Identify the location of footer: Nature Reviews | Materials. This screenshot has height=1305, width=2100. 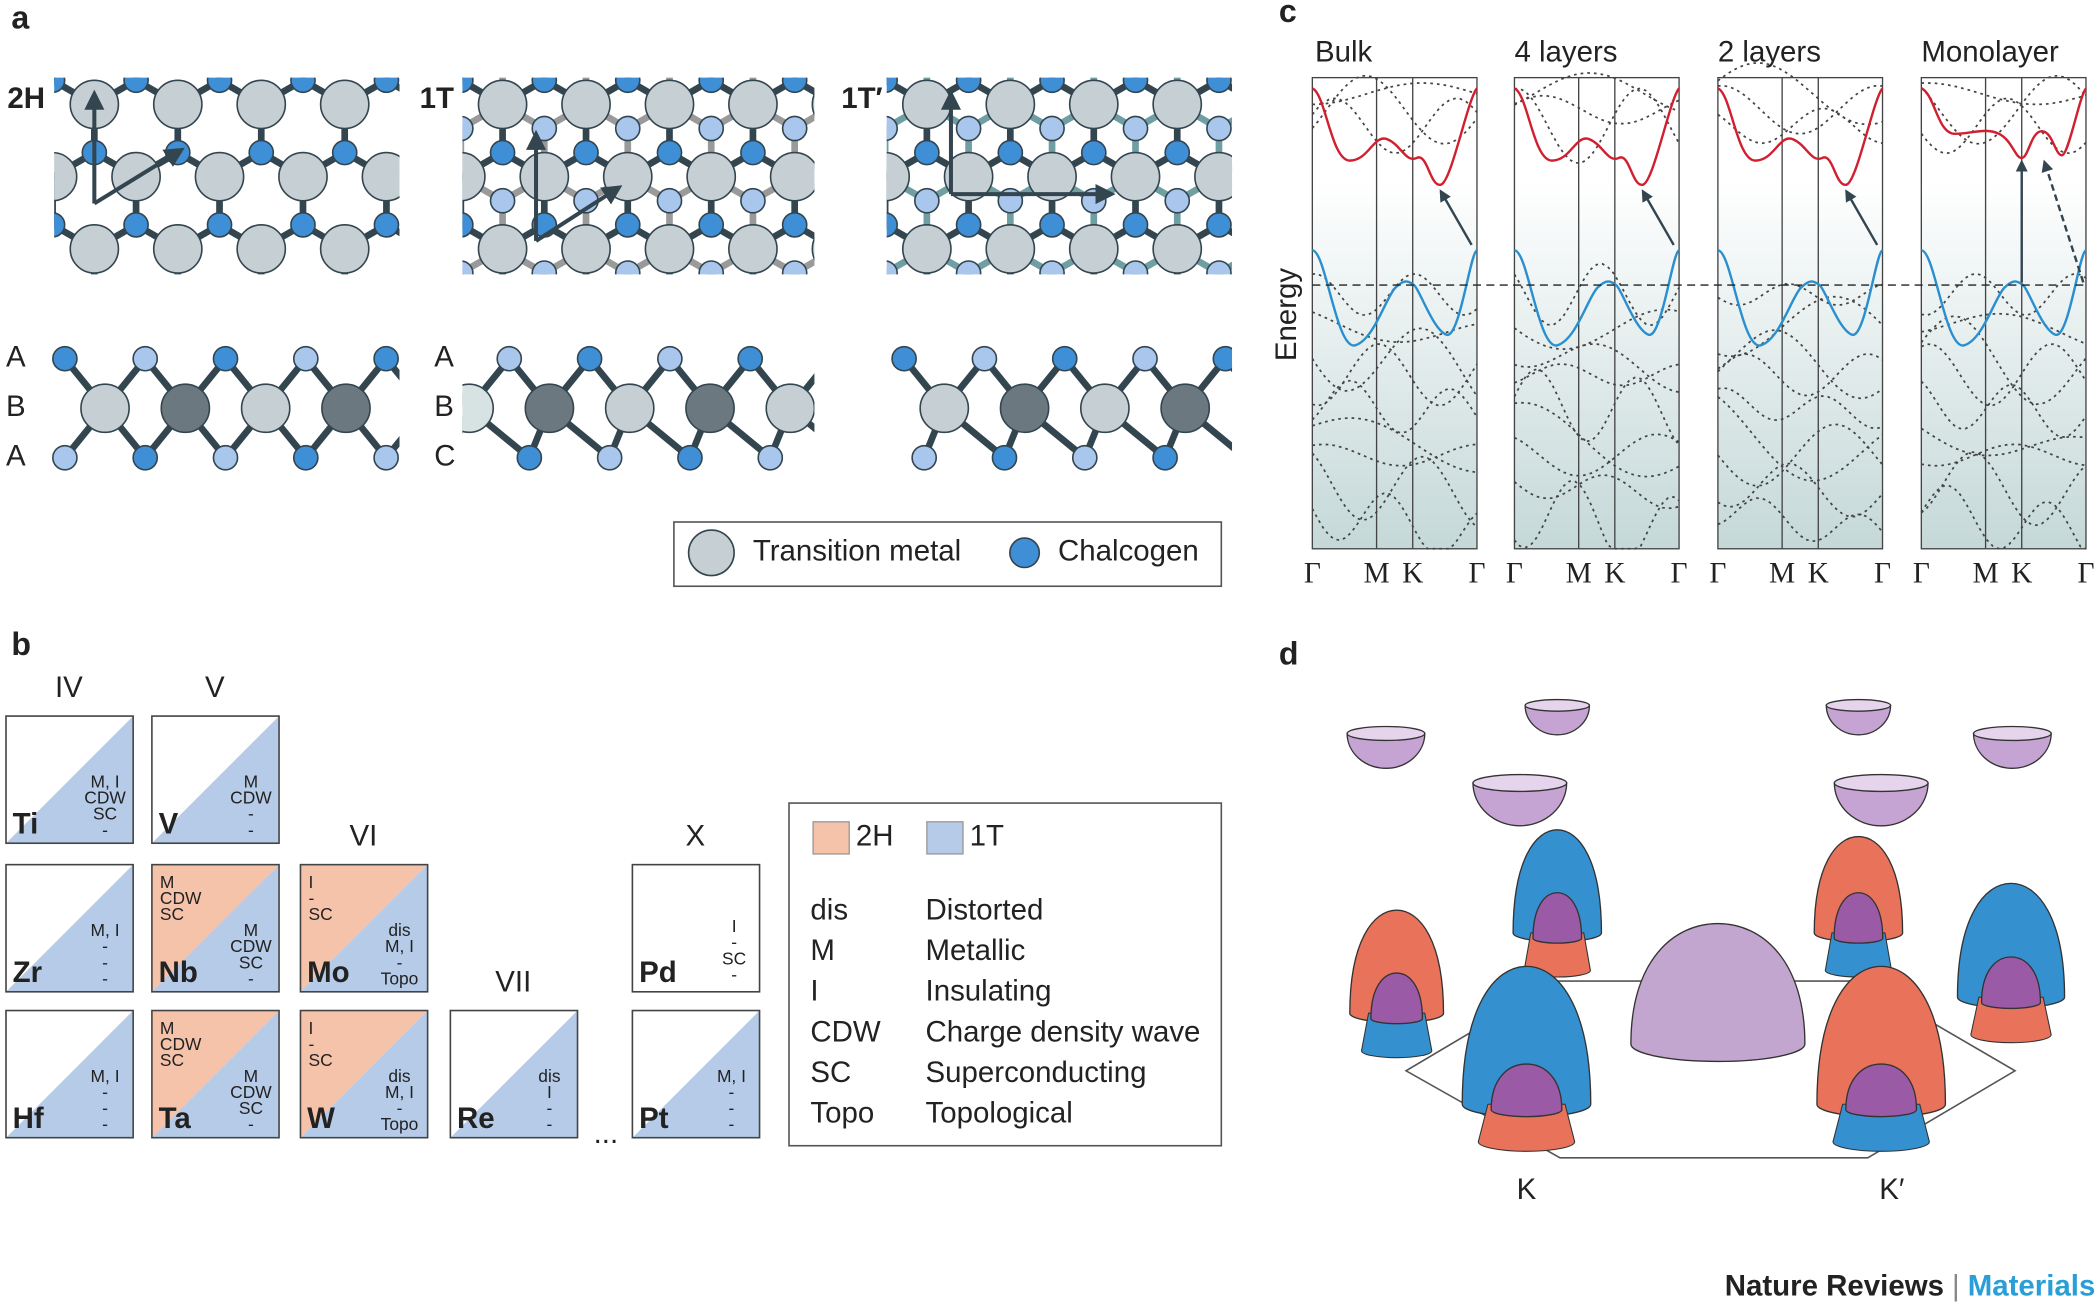
(1910, 1285).